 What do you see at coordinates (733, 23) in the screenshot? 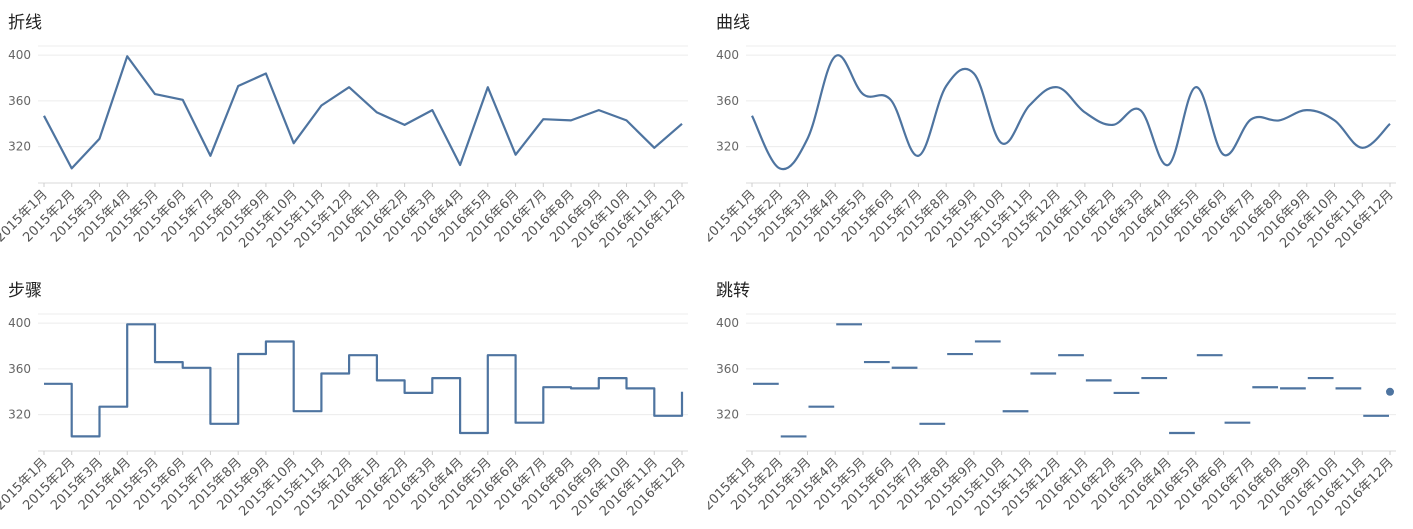
I see `chart-title: 曲线` at bounding box center [733, 23].